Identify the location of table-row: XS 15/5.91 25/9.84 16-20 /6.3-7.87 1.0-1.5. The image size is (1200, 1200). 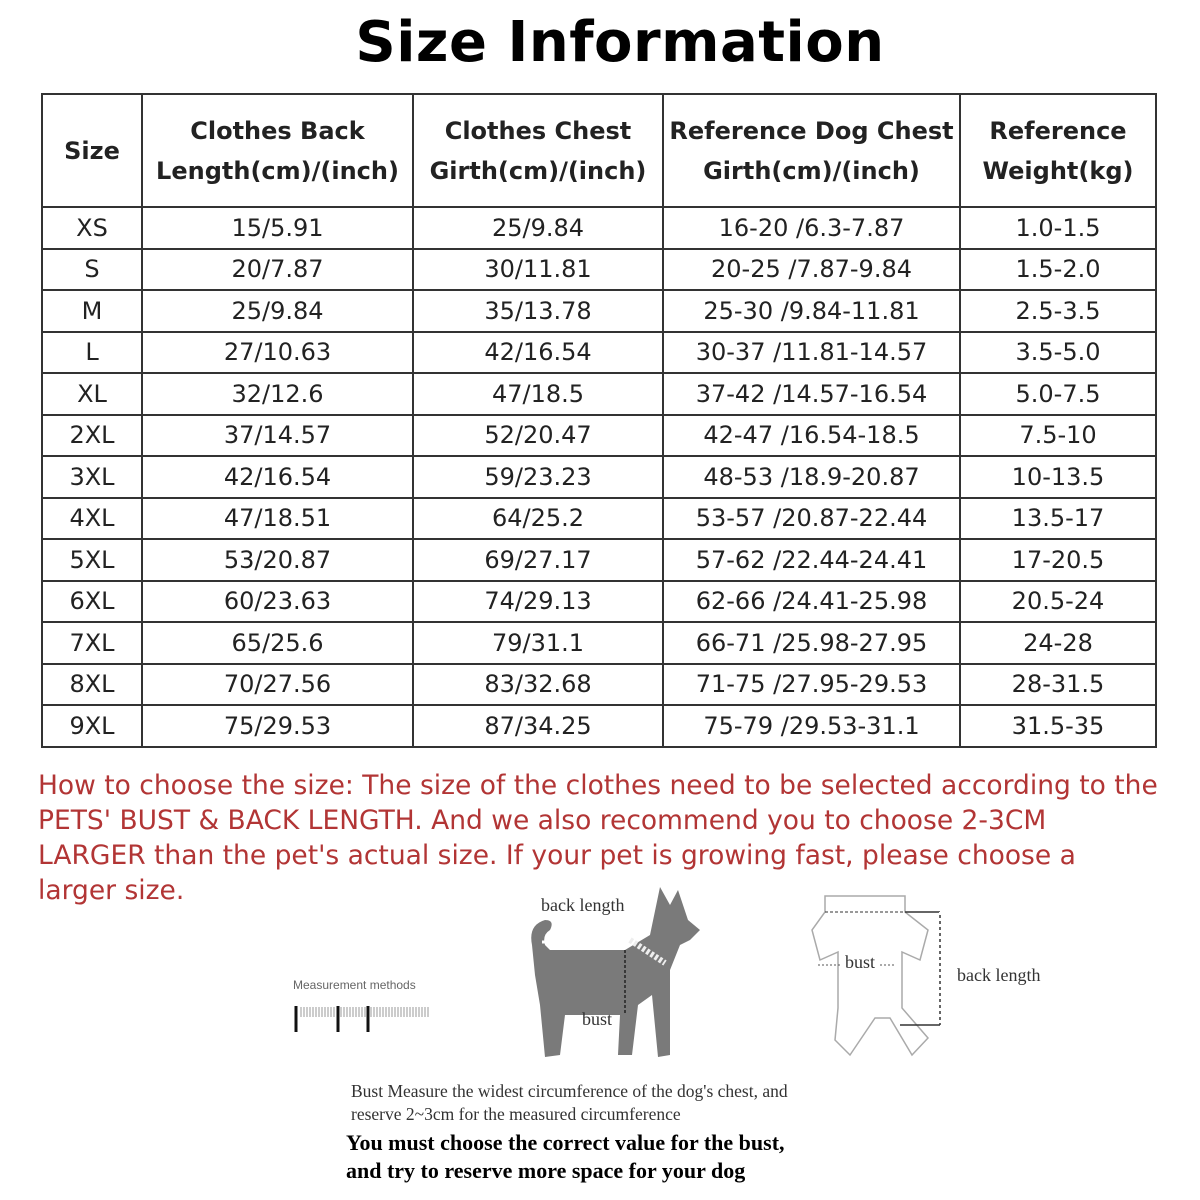
(599, 228).